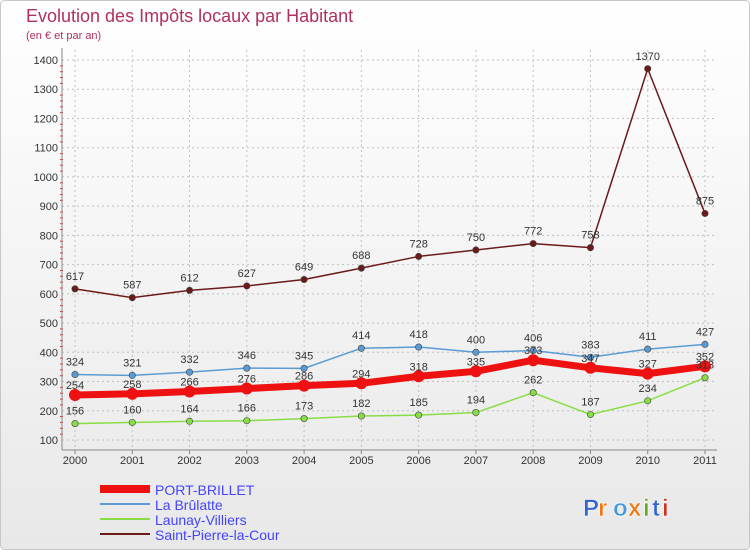 The width and height of the screenshot is (750, 555). I want to click on y-tick-label: 1300, so click(46, 90).